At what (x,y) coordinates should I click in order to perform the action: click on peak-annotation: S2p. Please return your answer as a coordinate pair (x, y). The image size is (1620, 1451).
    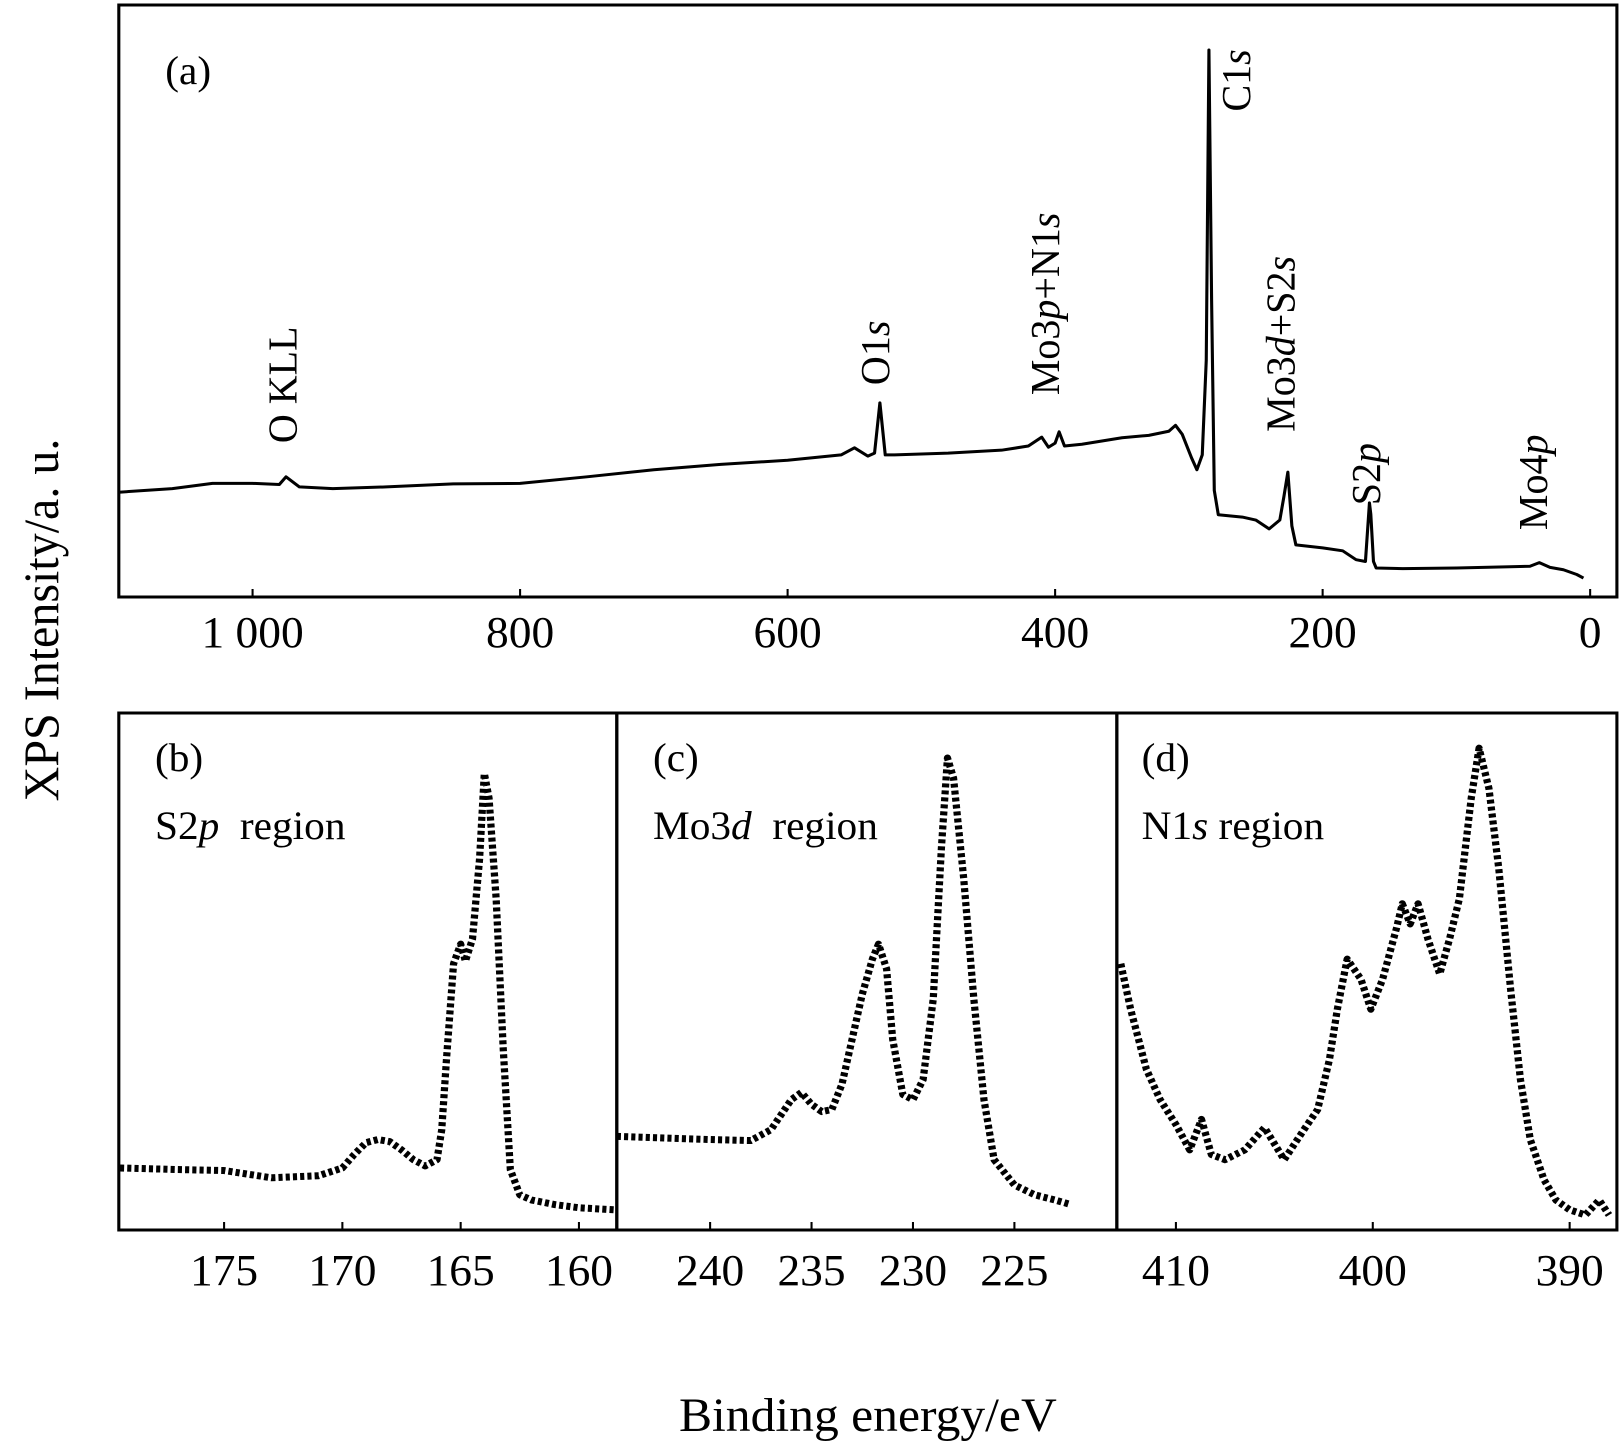
    Looking at the image, I should click on (1367, 474).